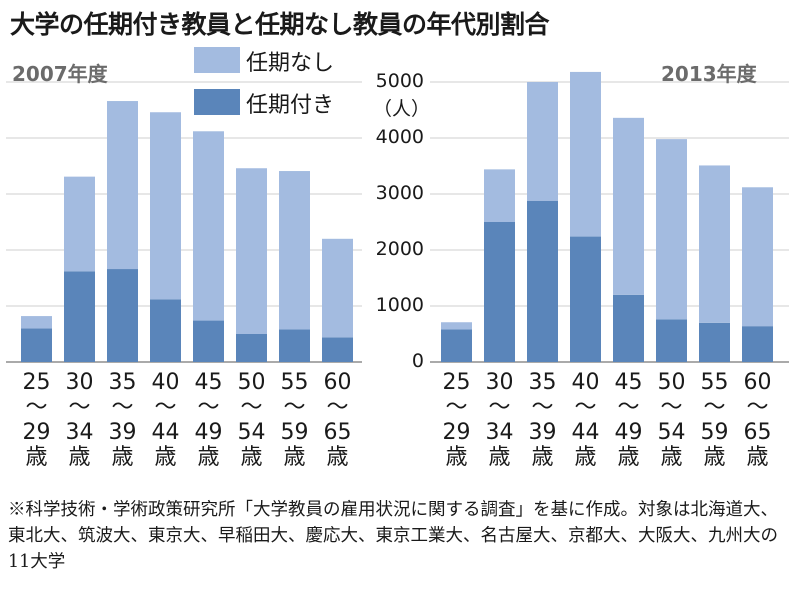 The height and width of the screenshot is (590, 799). I want to click on legend-swatch-no-term, so click(217, 60).